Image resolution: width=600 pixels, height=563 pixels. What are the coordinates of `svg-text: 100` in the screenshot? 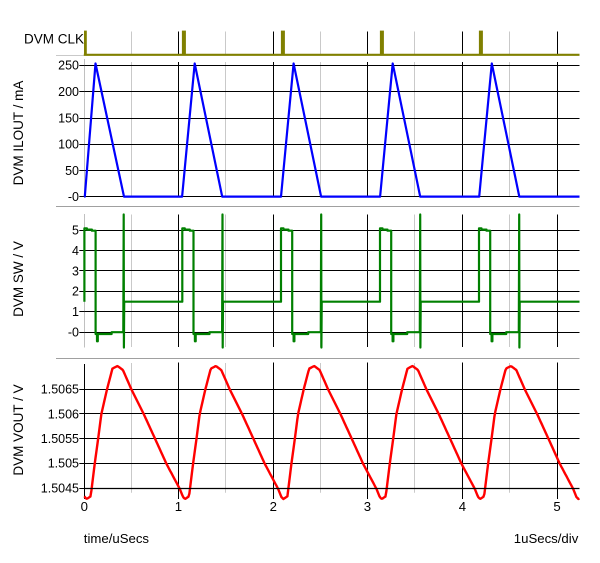 It's located at (68, 145).